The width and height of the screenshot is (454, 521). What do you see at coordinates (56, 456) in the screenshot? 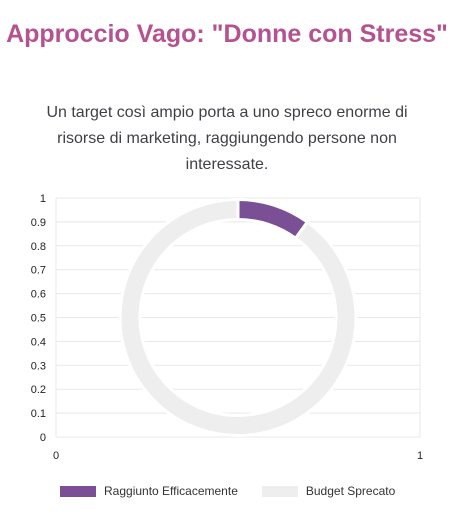
I see `x-tick-label: 0` at bounding box center [56, 456].